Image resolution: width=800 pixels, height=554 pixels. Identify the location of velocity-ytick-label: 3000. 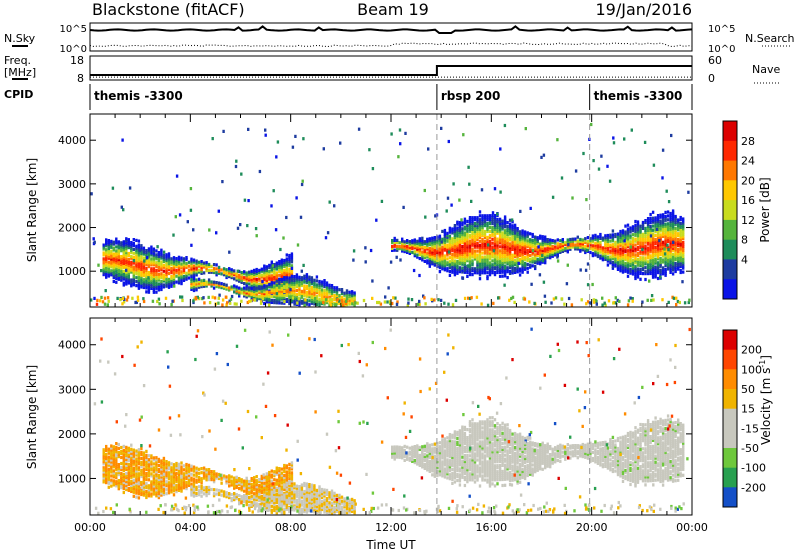
(72, 389).